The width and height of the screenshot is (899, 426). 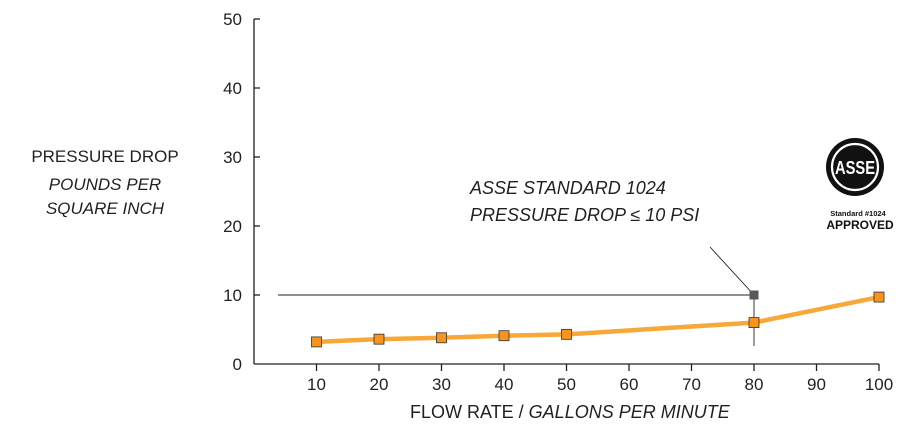 What do you see at coordinates (232, 88) in the screenshot?
I see `y-tick-label: 40` at bounding box center [232, 88].